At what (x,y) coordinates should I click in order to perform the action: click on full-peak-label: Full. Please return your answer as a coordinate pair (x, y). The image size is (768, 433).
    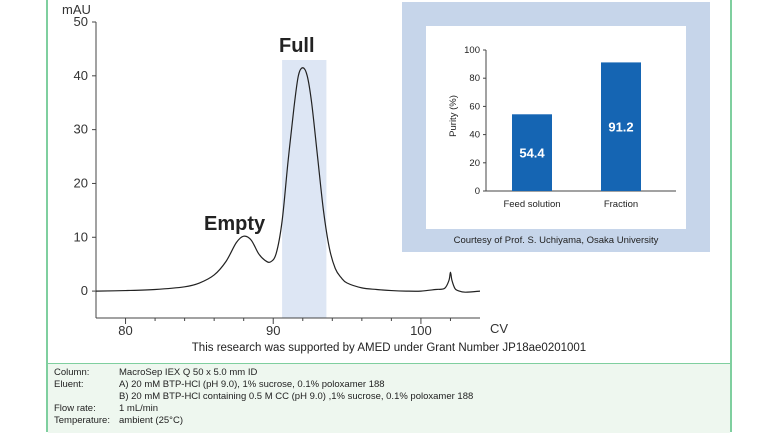
    Looking at the image, I should click on (297, 46).